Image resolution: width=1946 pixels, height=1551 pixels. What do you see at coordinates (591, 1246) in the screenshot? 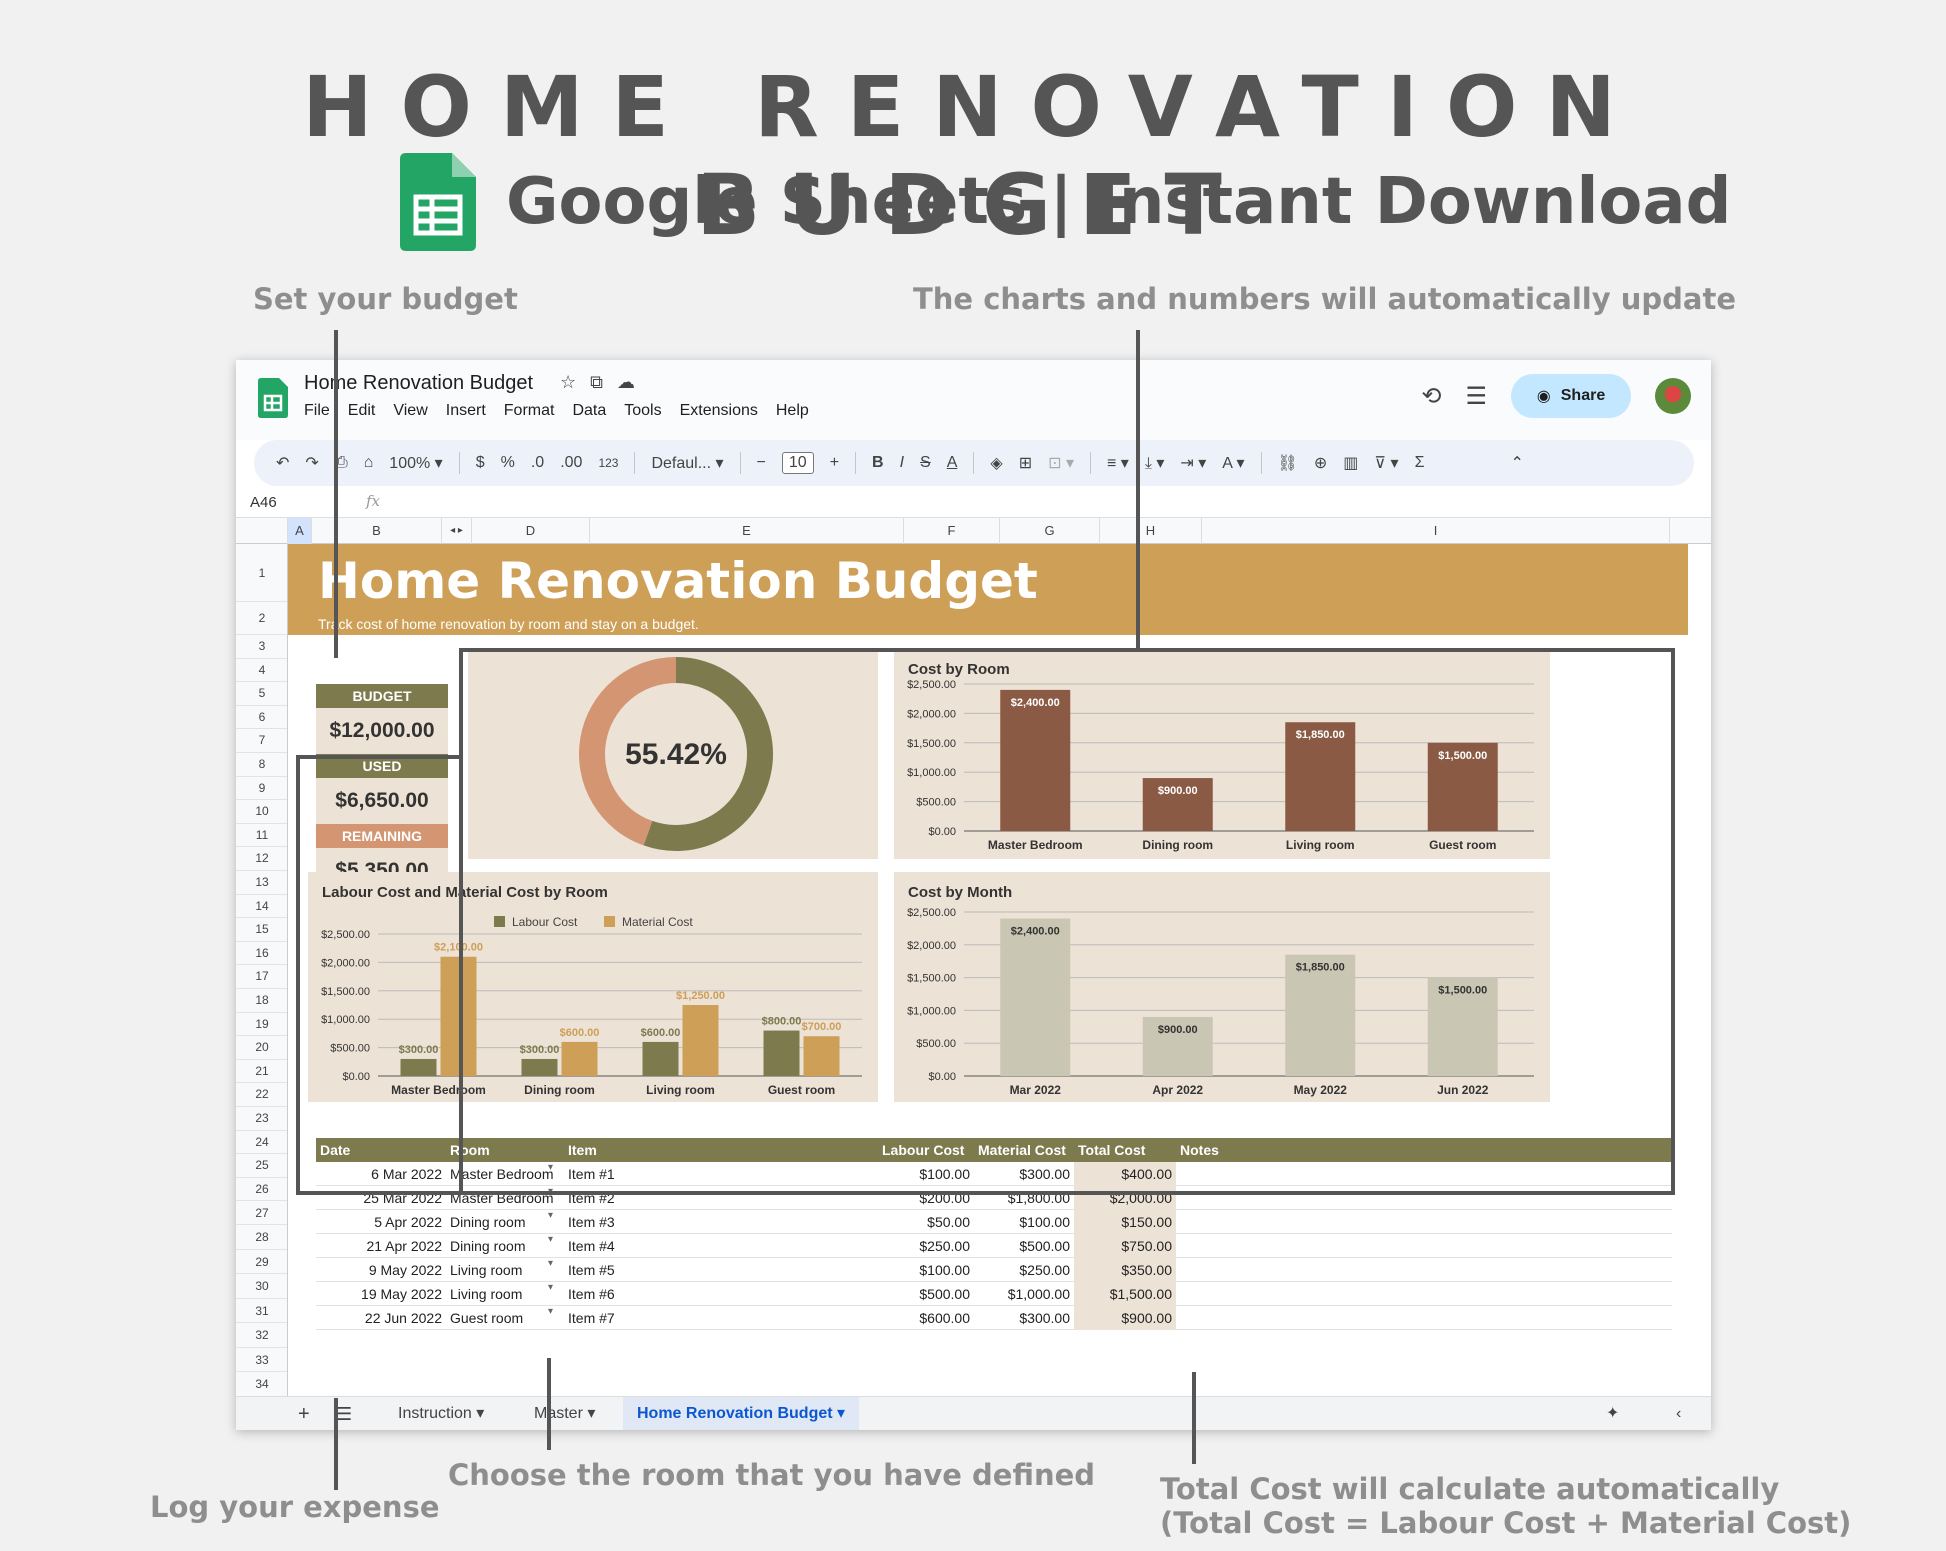
I see `table-cell: Item #4` at bounding box center [591, 1246].